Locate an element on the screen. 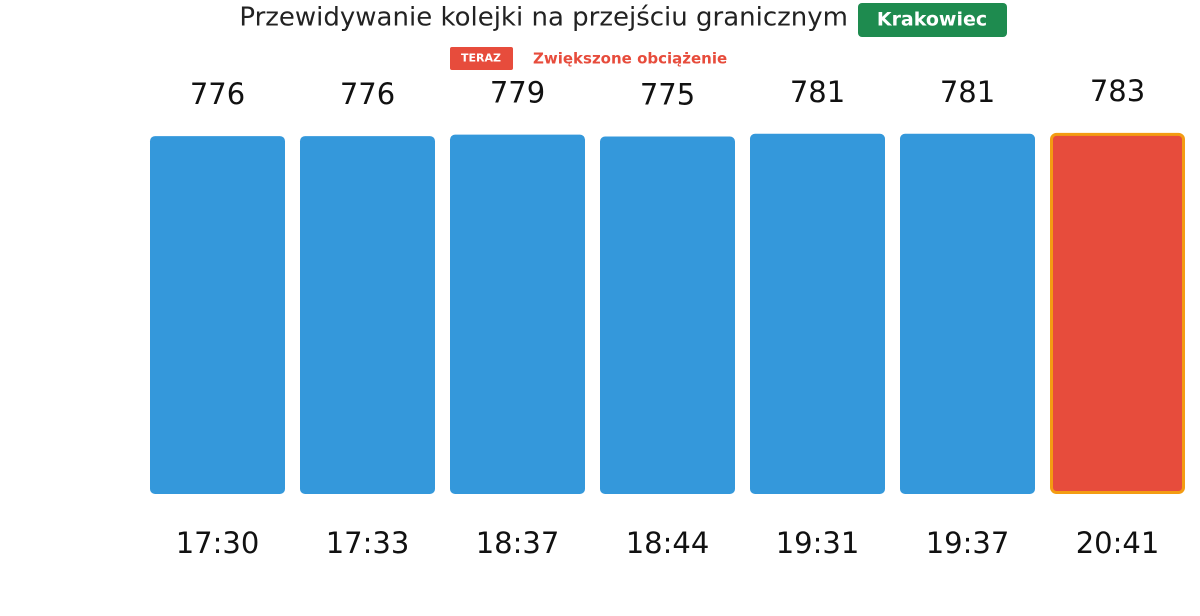  x-tick-label: 20:41 is located at coordinates (1118, 543).